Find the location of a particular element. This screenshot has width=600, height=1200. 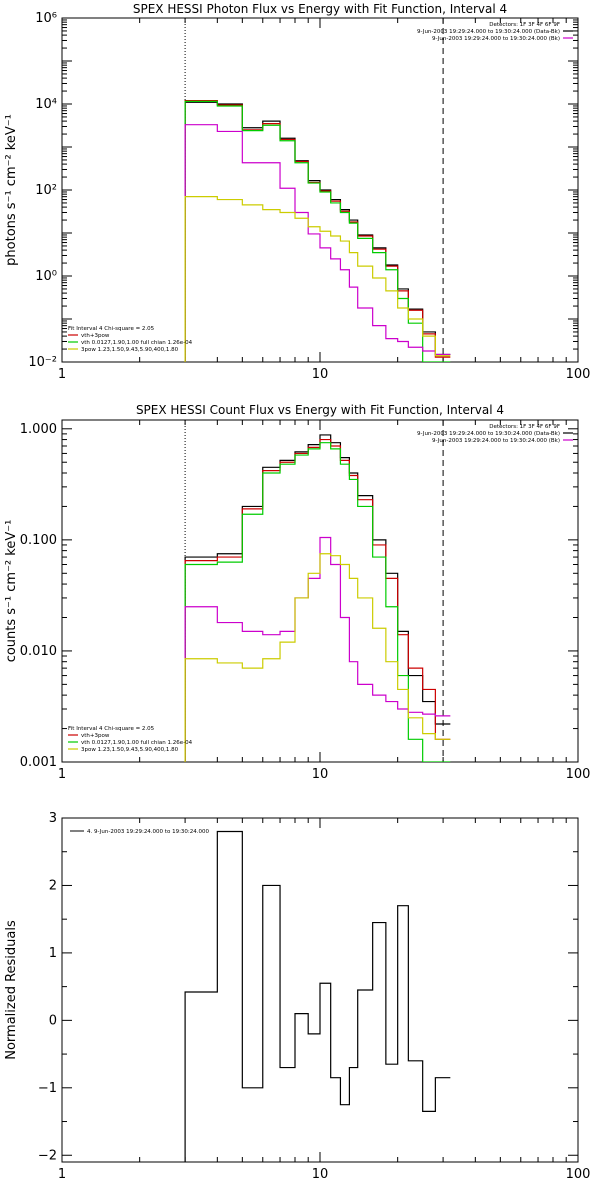

y-tick-label: 10⁻² is located at coordinates (42, 362).